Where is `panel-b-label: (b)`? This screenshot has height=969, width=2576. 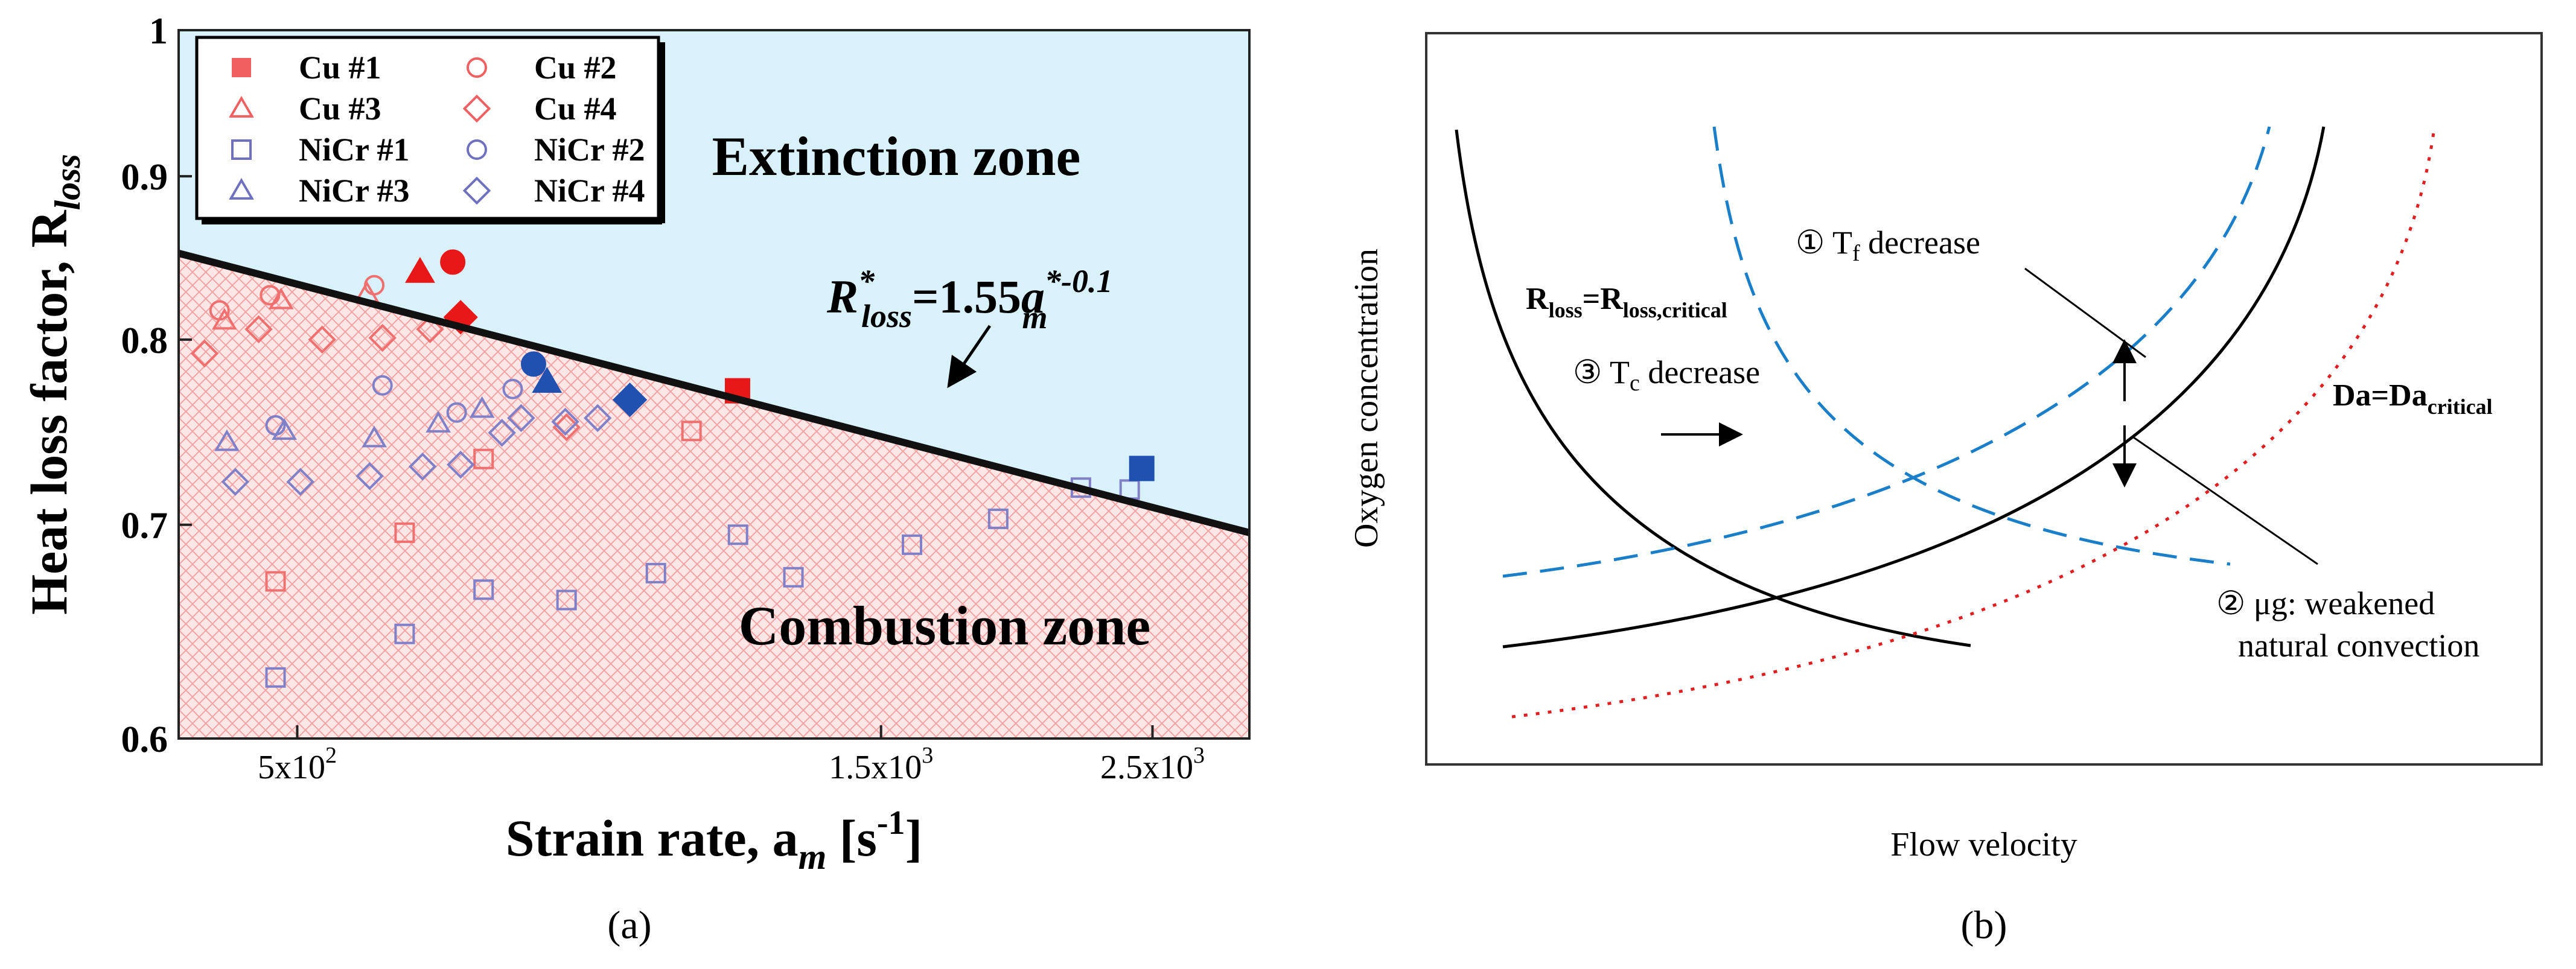
panel-b-label: (b) is located at coordinates (1984, 925).